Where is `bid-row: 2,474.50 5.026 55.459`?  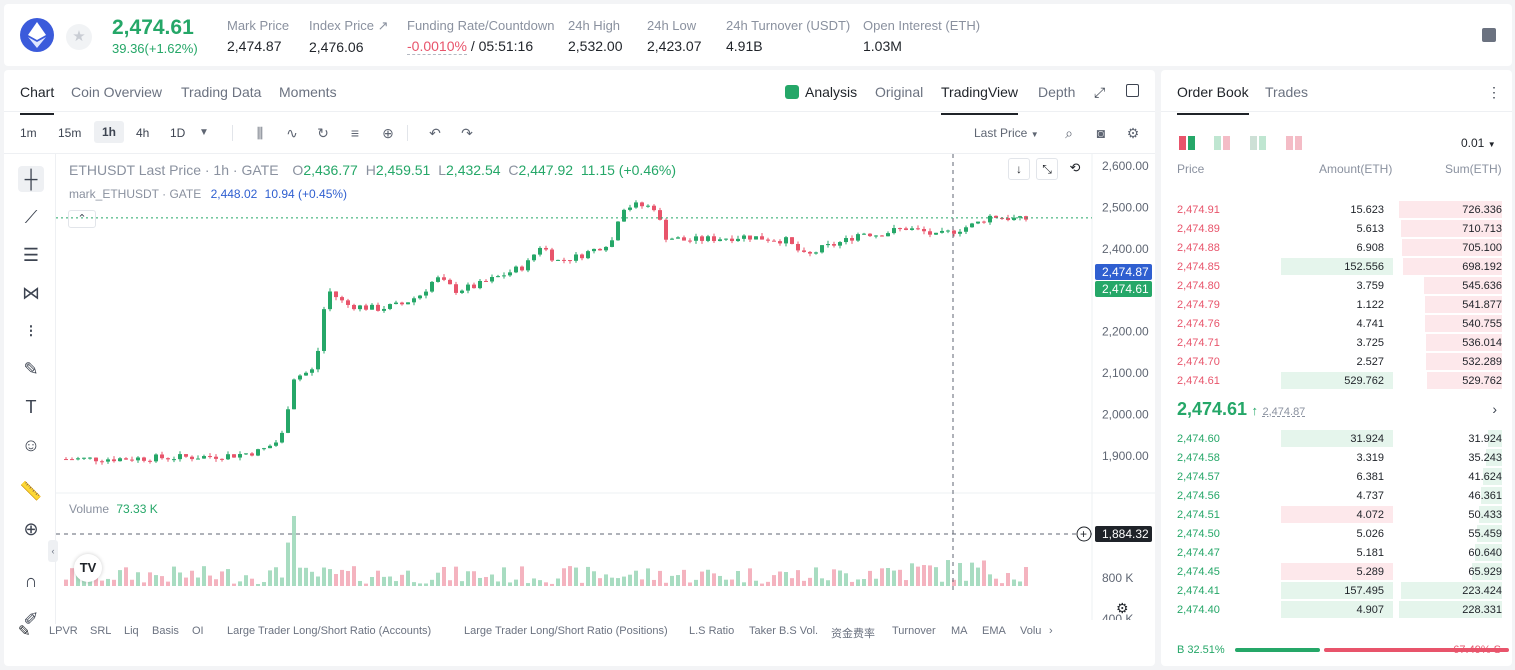 bid-row: 2,474.50 5.026 55.459 is located at coordinates (1336, 533).